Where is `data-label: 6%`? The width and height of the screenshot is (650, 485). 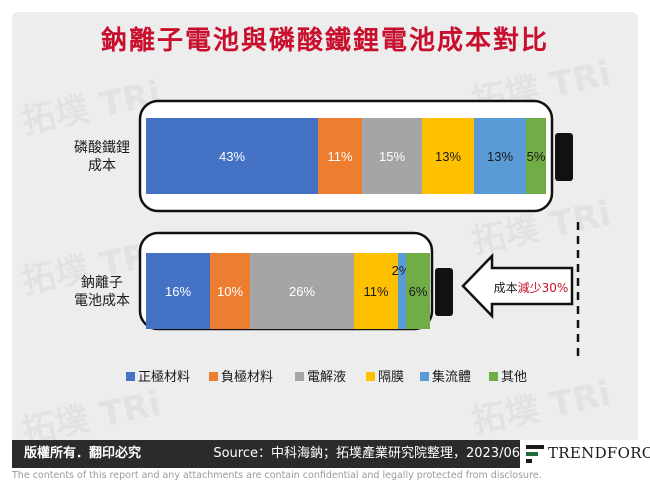 data-label: 6% is located at coordinates (418, 291).